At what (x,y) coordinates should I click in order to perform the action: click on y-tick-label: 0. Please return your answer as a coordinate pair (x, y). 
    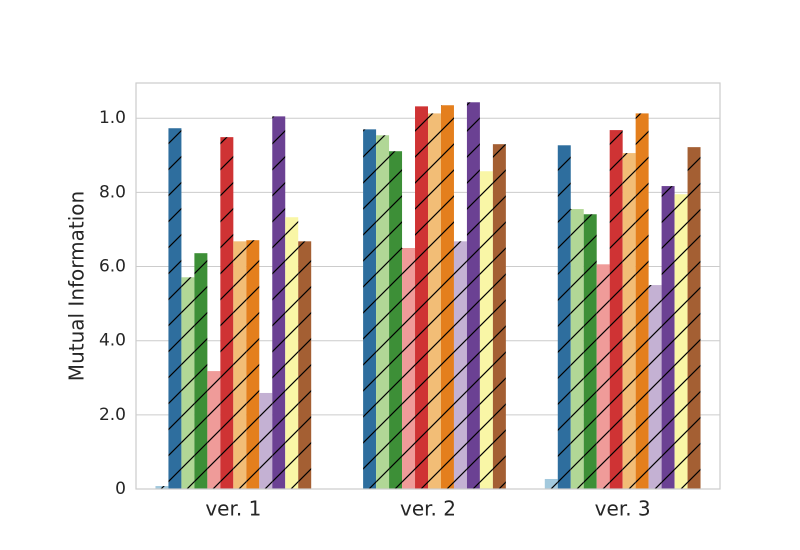
    Looking at the image, I should click on (120, 489).